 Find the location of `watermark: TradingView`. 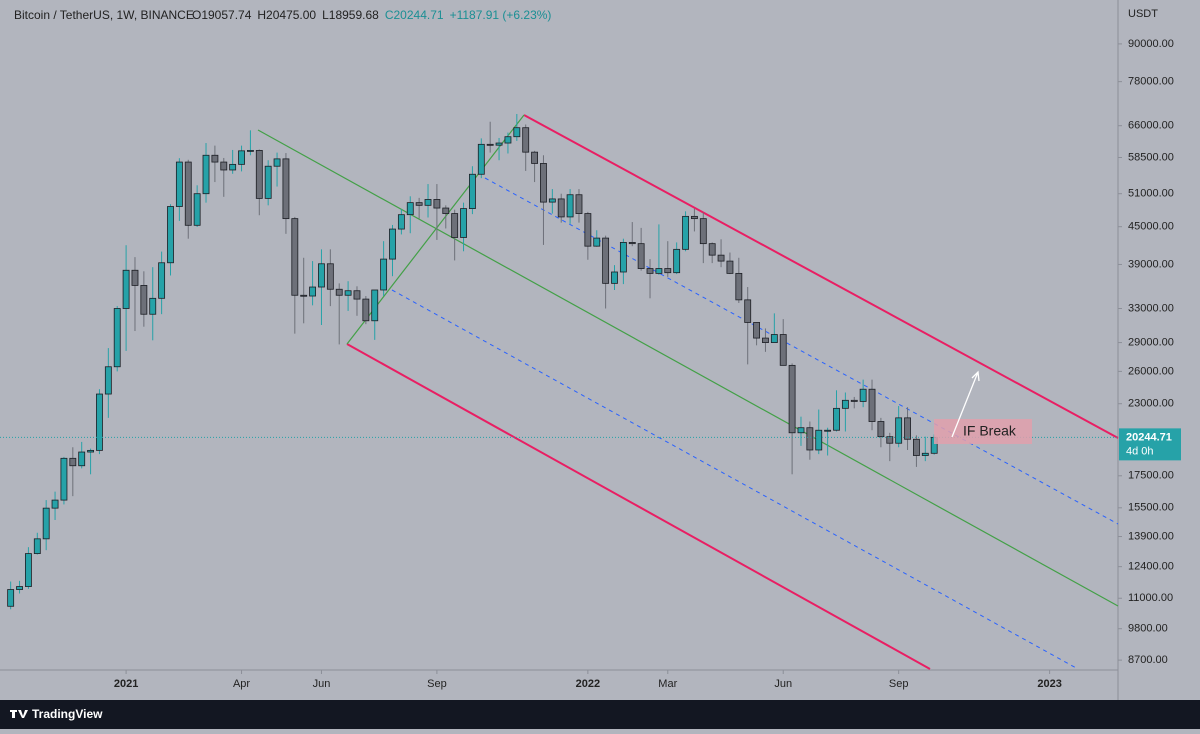

watermark: TradingView is located at coordinates (67, 714).